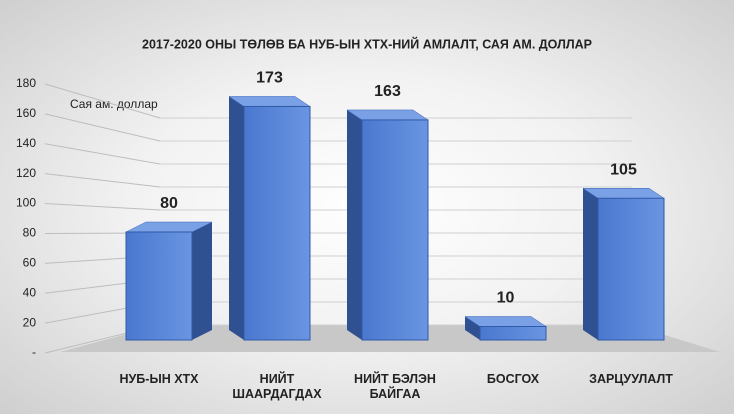  Describe the element at coordinates (30, 322) in the screenshot. I see `y-tick-label: 20` at that location.